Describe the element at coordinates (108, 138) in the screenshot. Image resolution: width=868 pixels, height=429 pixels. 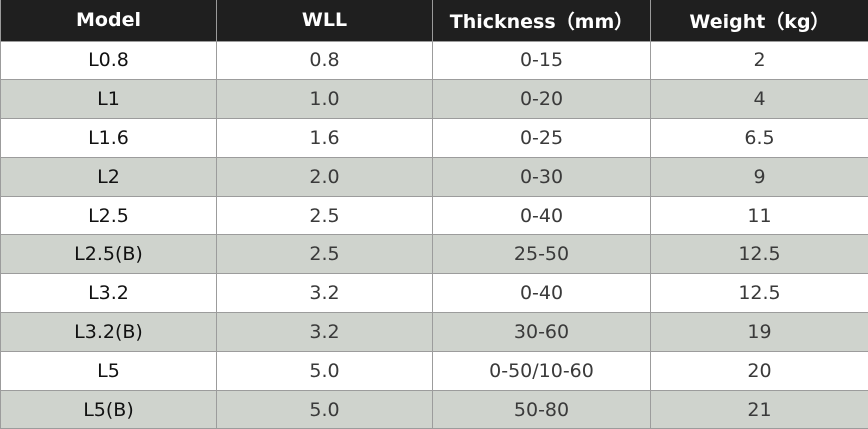
I see `cell-model: L1.6` at that location.